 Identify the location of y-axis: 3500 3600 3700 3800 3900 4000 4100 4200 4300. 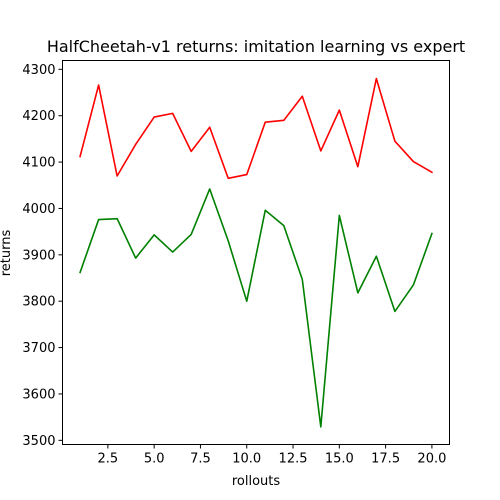
(42, 256).